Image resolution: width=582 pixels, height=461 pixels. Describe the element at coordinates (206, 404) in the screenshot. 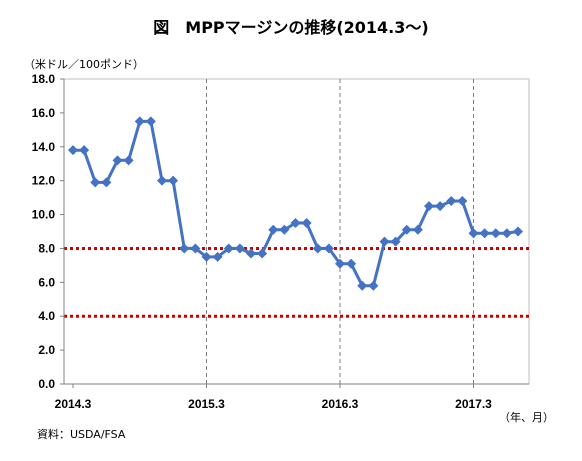

I see `x-tick-label: 2015.3` at that location.